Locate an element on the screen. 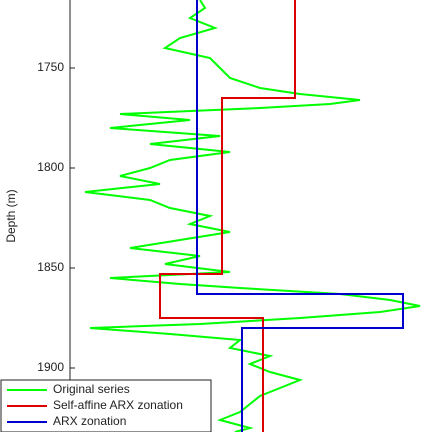 This screenshot has height=432, width=432. y-tick-label: 1750 is located at coordinates (50, 67).